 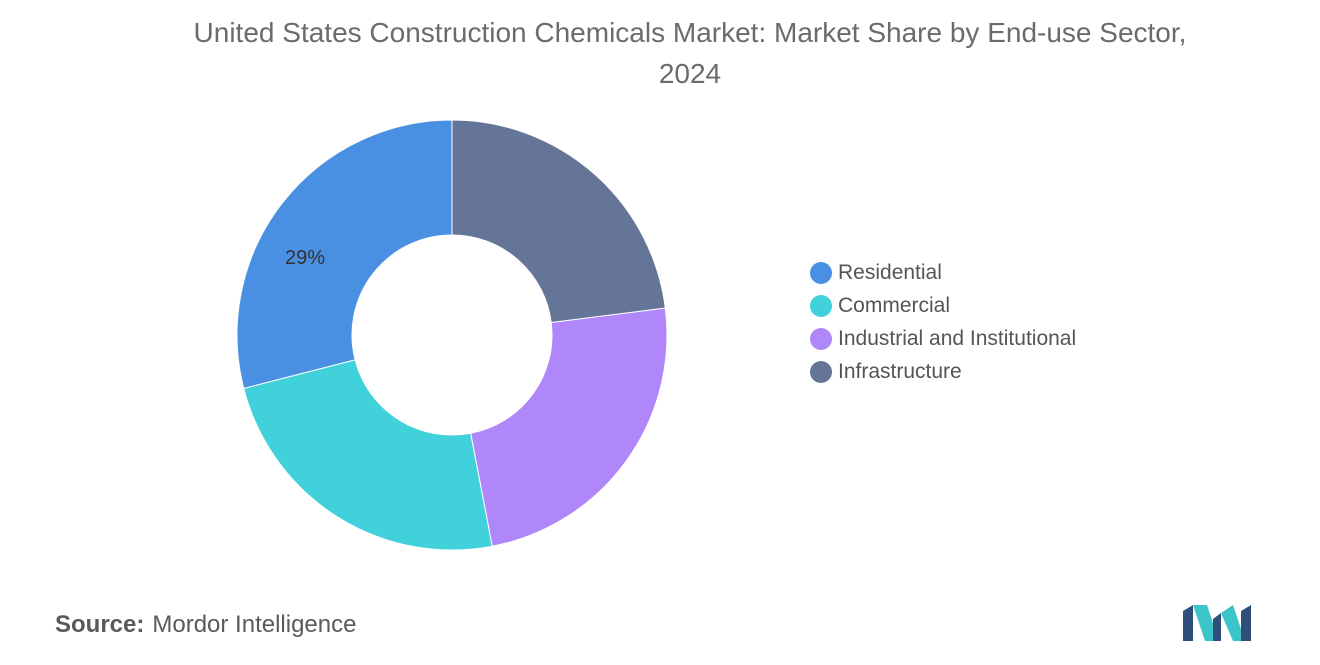 I want to click on legend-label: Residential, so click(x=890, y=272).